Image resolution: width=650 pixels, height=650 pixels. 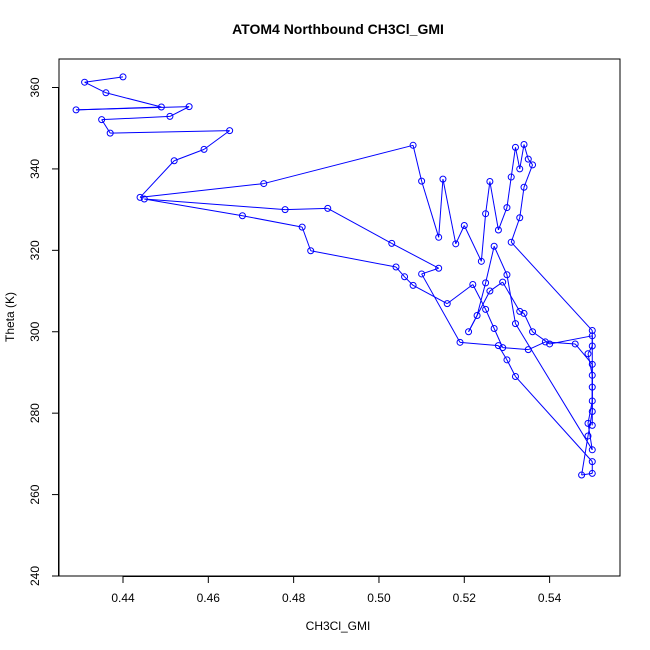 I want to click on y-tick-label: 360, so click(x=35, y=87).